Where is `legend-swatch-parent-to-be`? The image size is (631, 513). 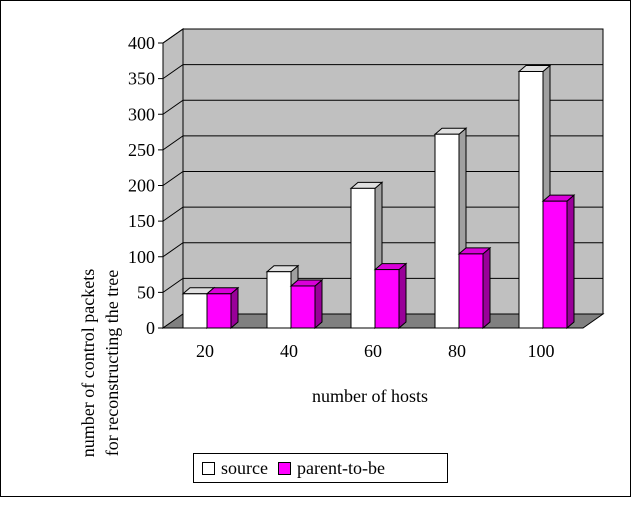 legend-swatch-parent-to-be is located at coordinates (284, 468).